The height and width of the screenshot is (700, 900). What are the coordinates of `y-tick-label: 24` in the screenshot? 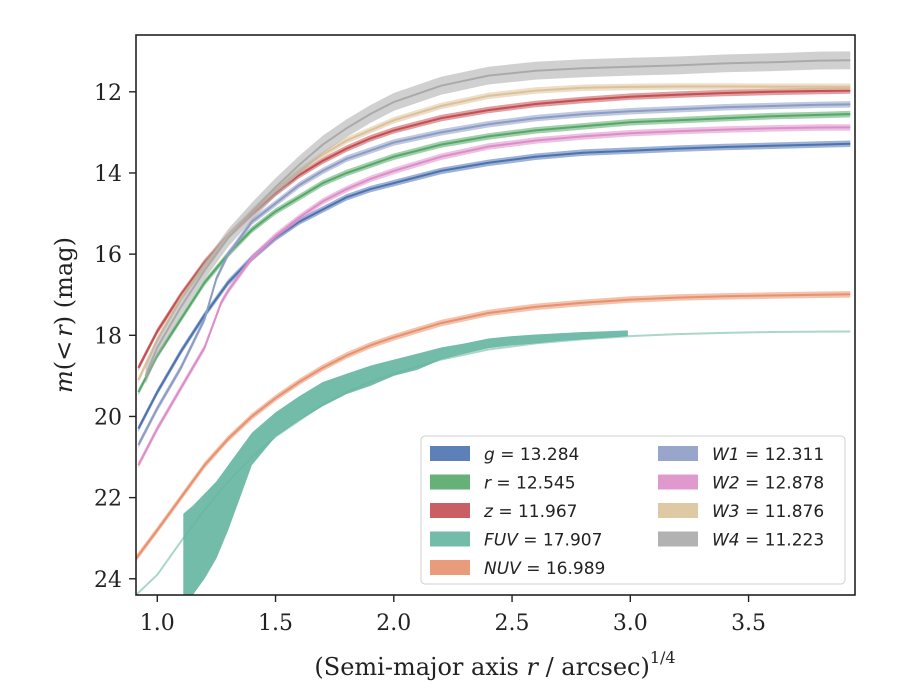 It's located at (108, 580).